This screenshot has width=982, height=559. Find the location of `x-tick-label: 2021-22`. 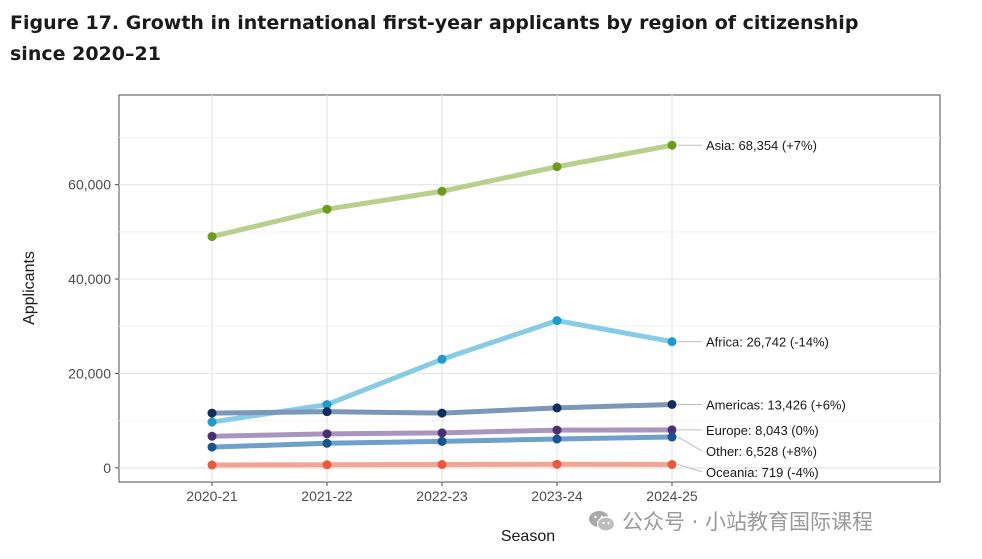

x-tick-label: 2021-22 is located at coordinates (327, 496).